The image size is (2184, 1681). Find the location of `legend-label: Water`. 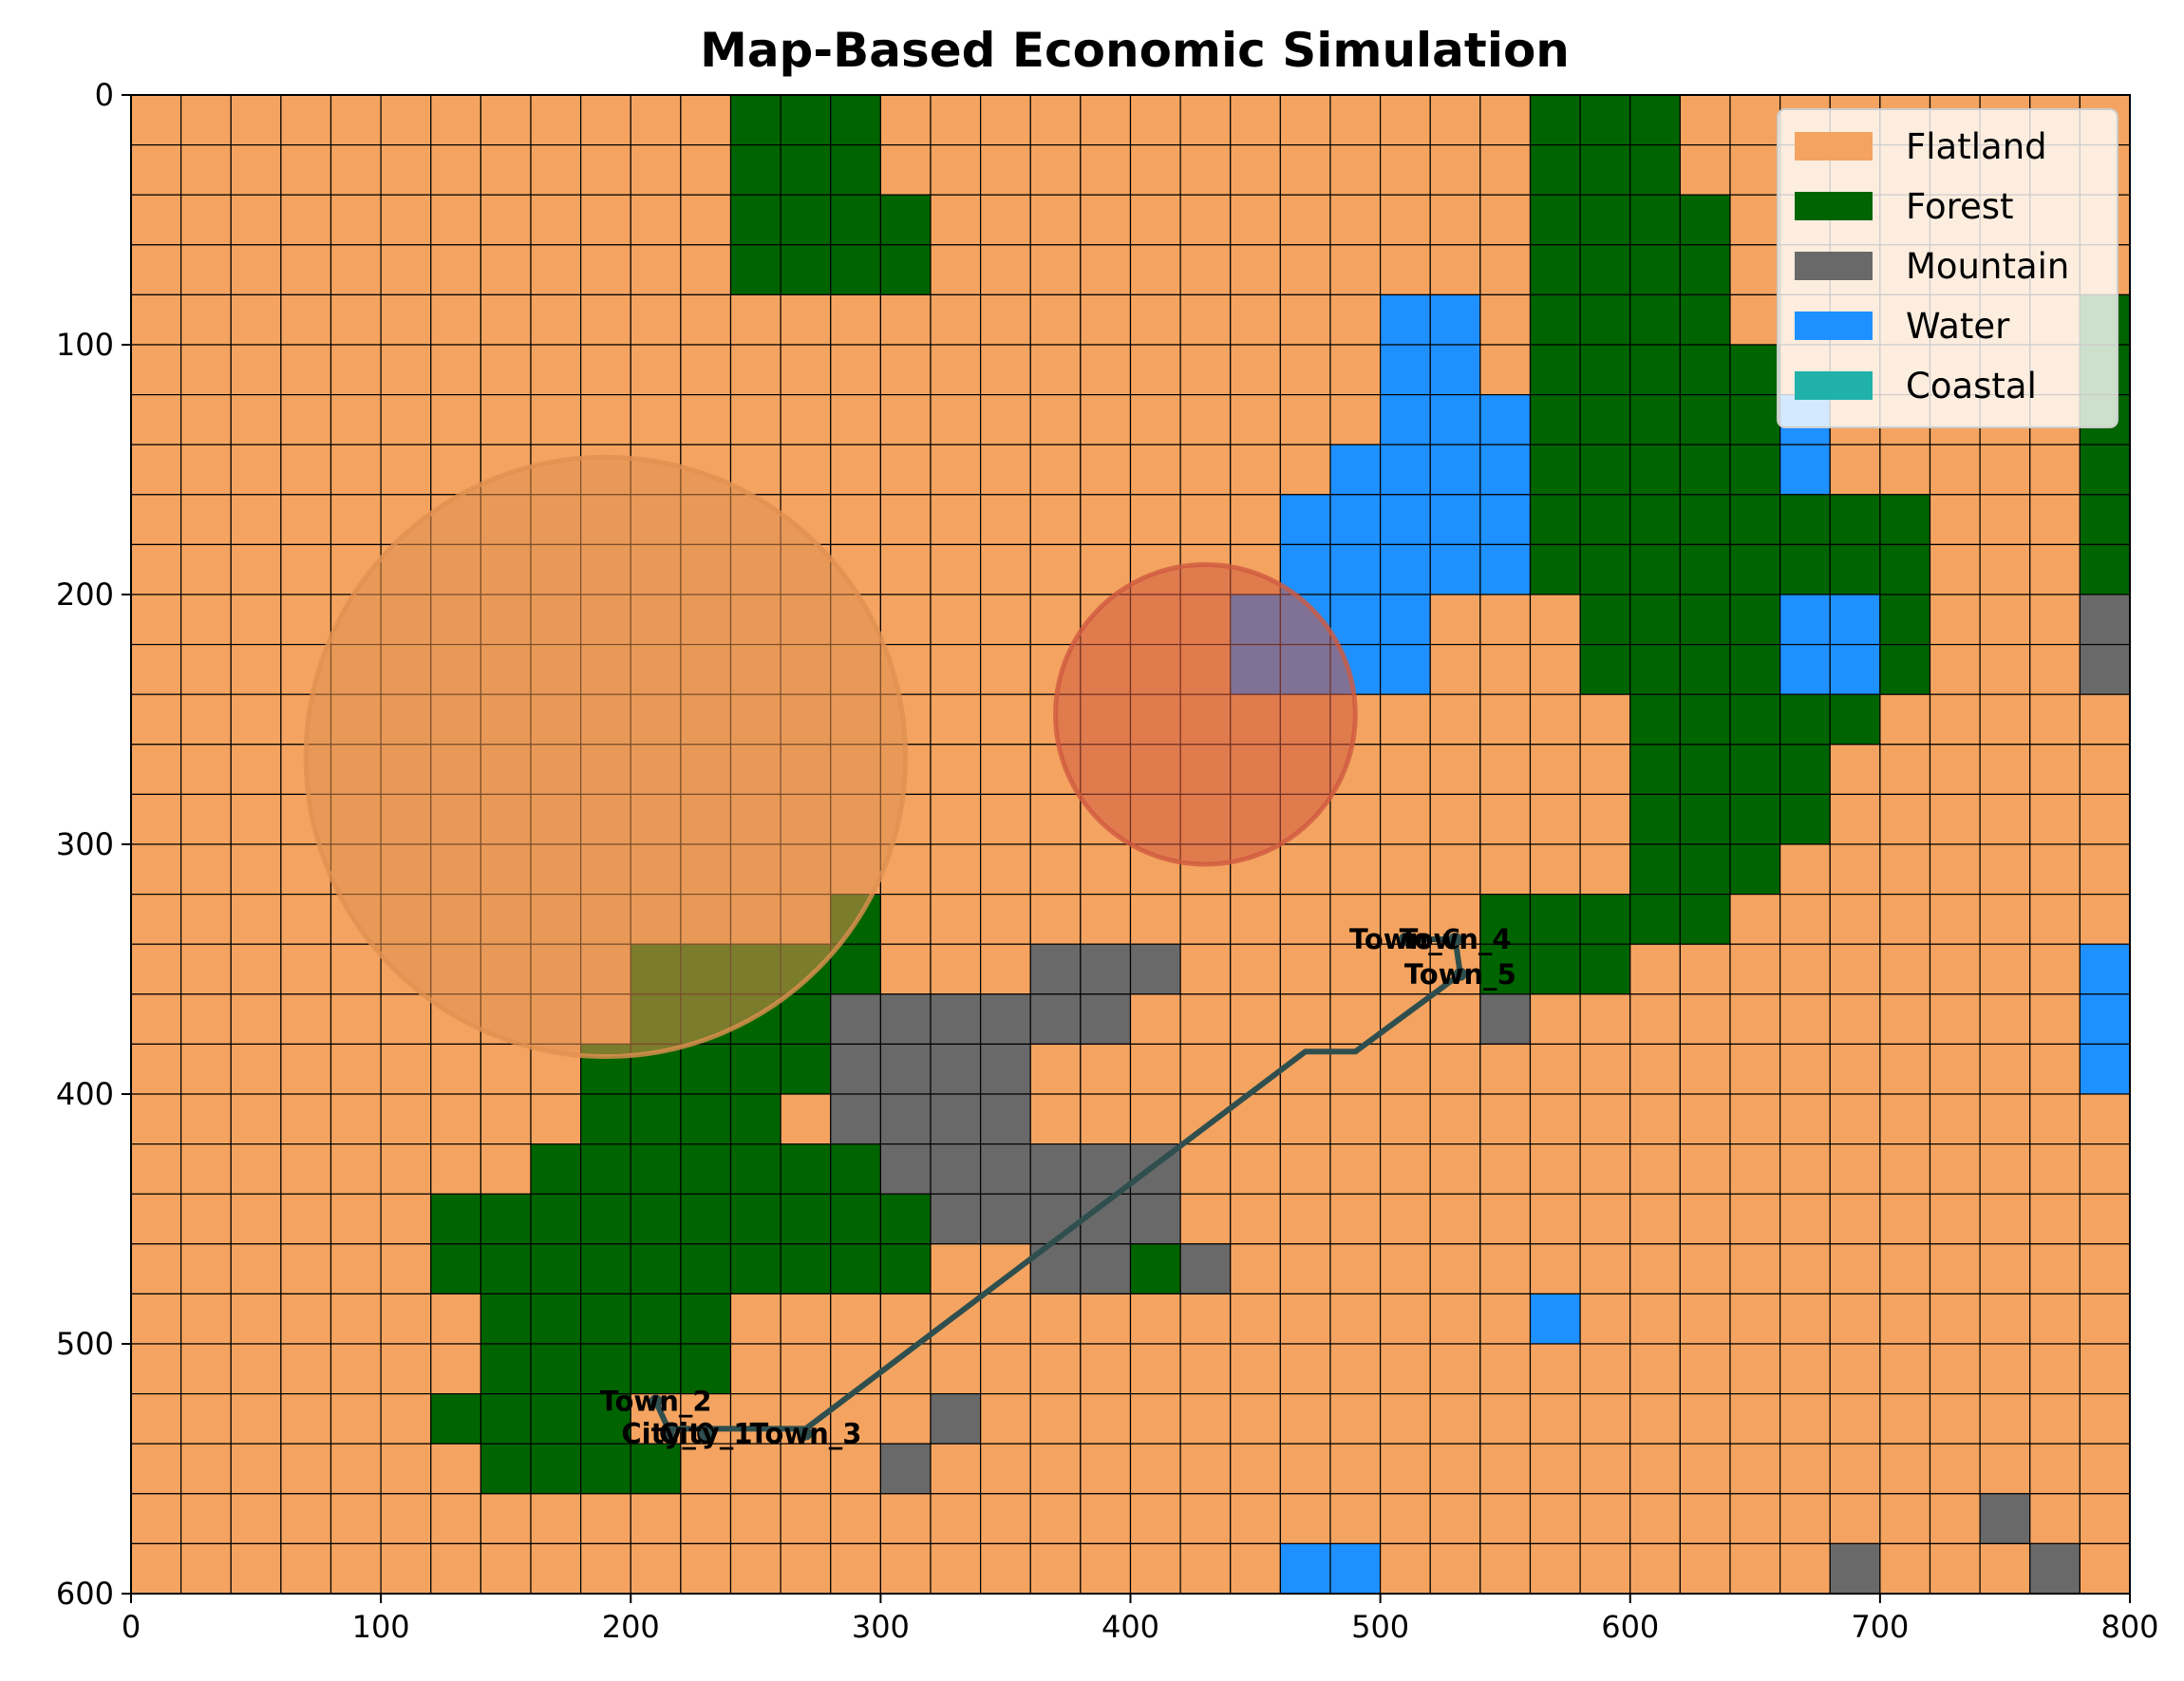

legend-label: Water is located at coordinates (1958, 326).